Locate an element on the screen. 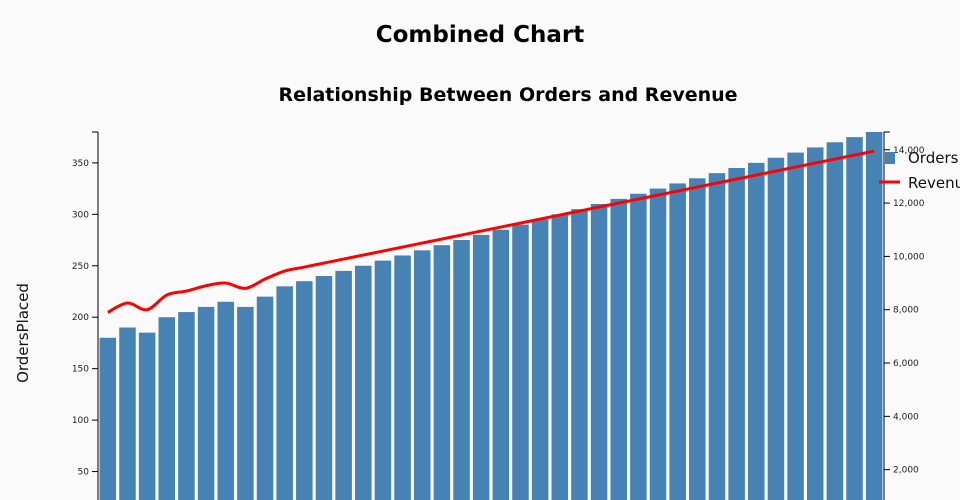 Image resolution: width=960 pixels, height=500 pixels. legend-label: Revenue is located at coordinates (934, 183).